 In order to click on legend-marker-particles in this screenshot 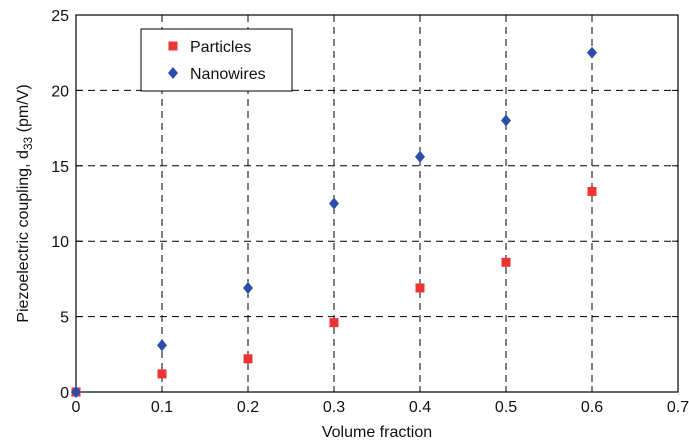, I will do `click(173, 46)`.